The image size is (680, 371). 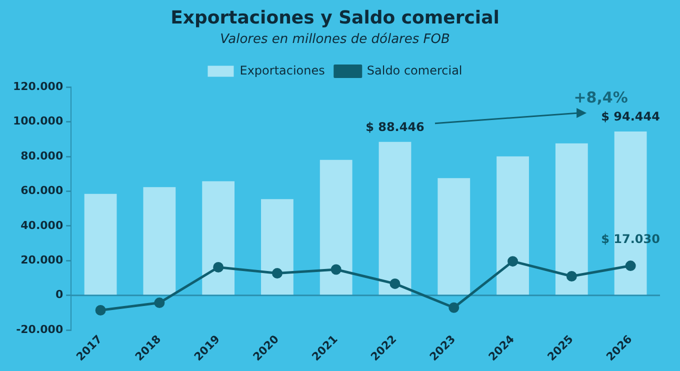 I want to click on legend-label: Exportaciones, so click(x=282, y=70).